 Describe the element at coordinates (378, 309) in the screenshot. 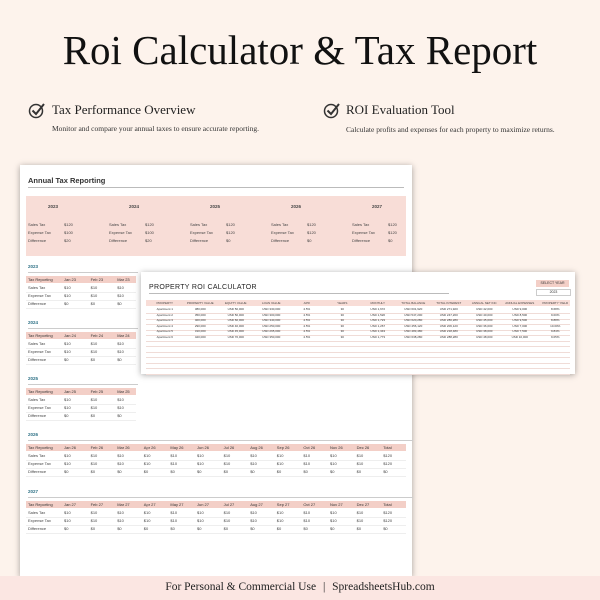

I see `cell: USD 1,672` at that location.